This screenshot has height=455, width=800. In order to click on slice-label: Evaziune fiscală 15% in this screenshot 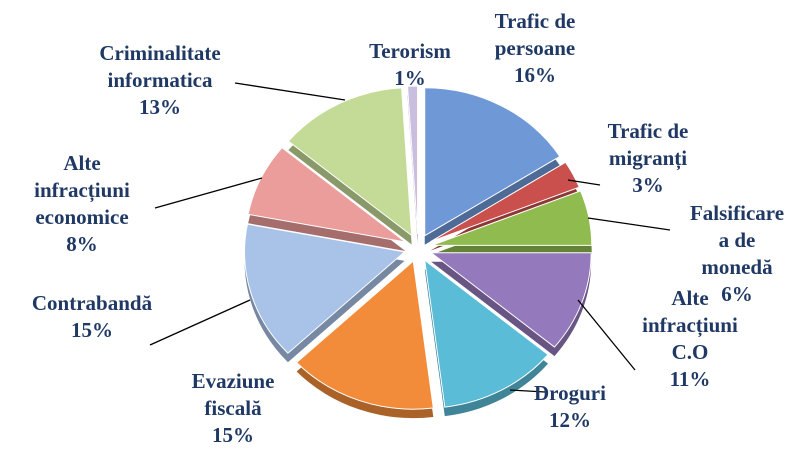, I will do `click(233, 408)`.